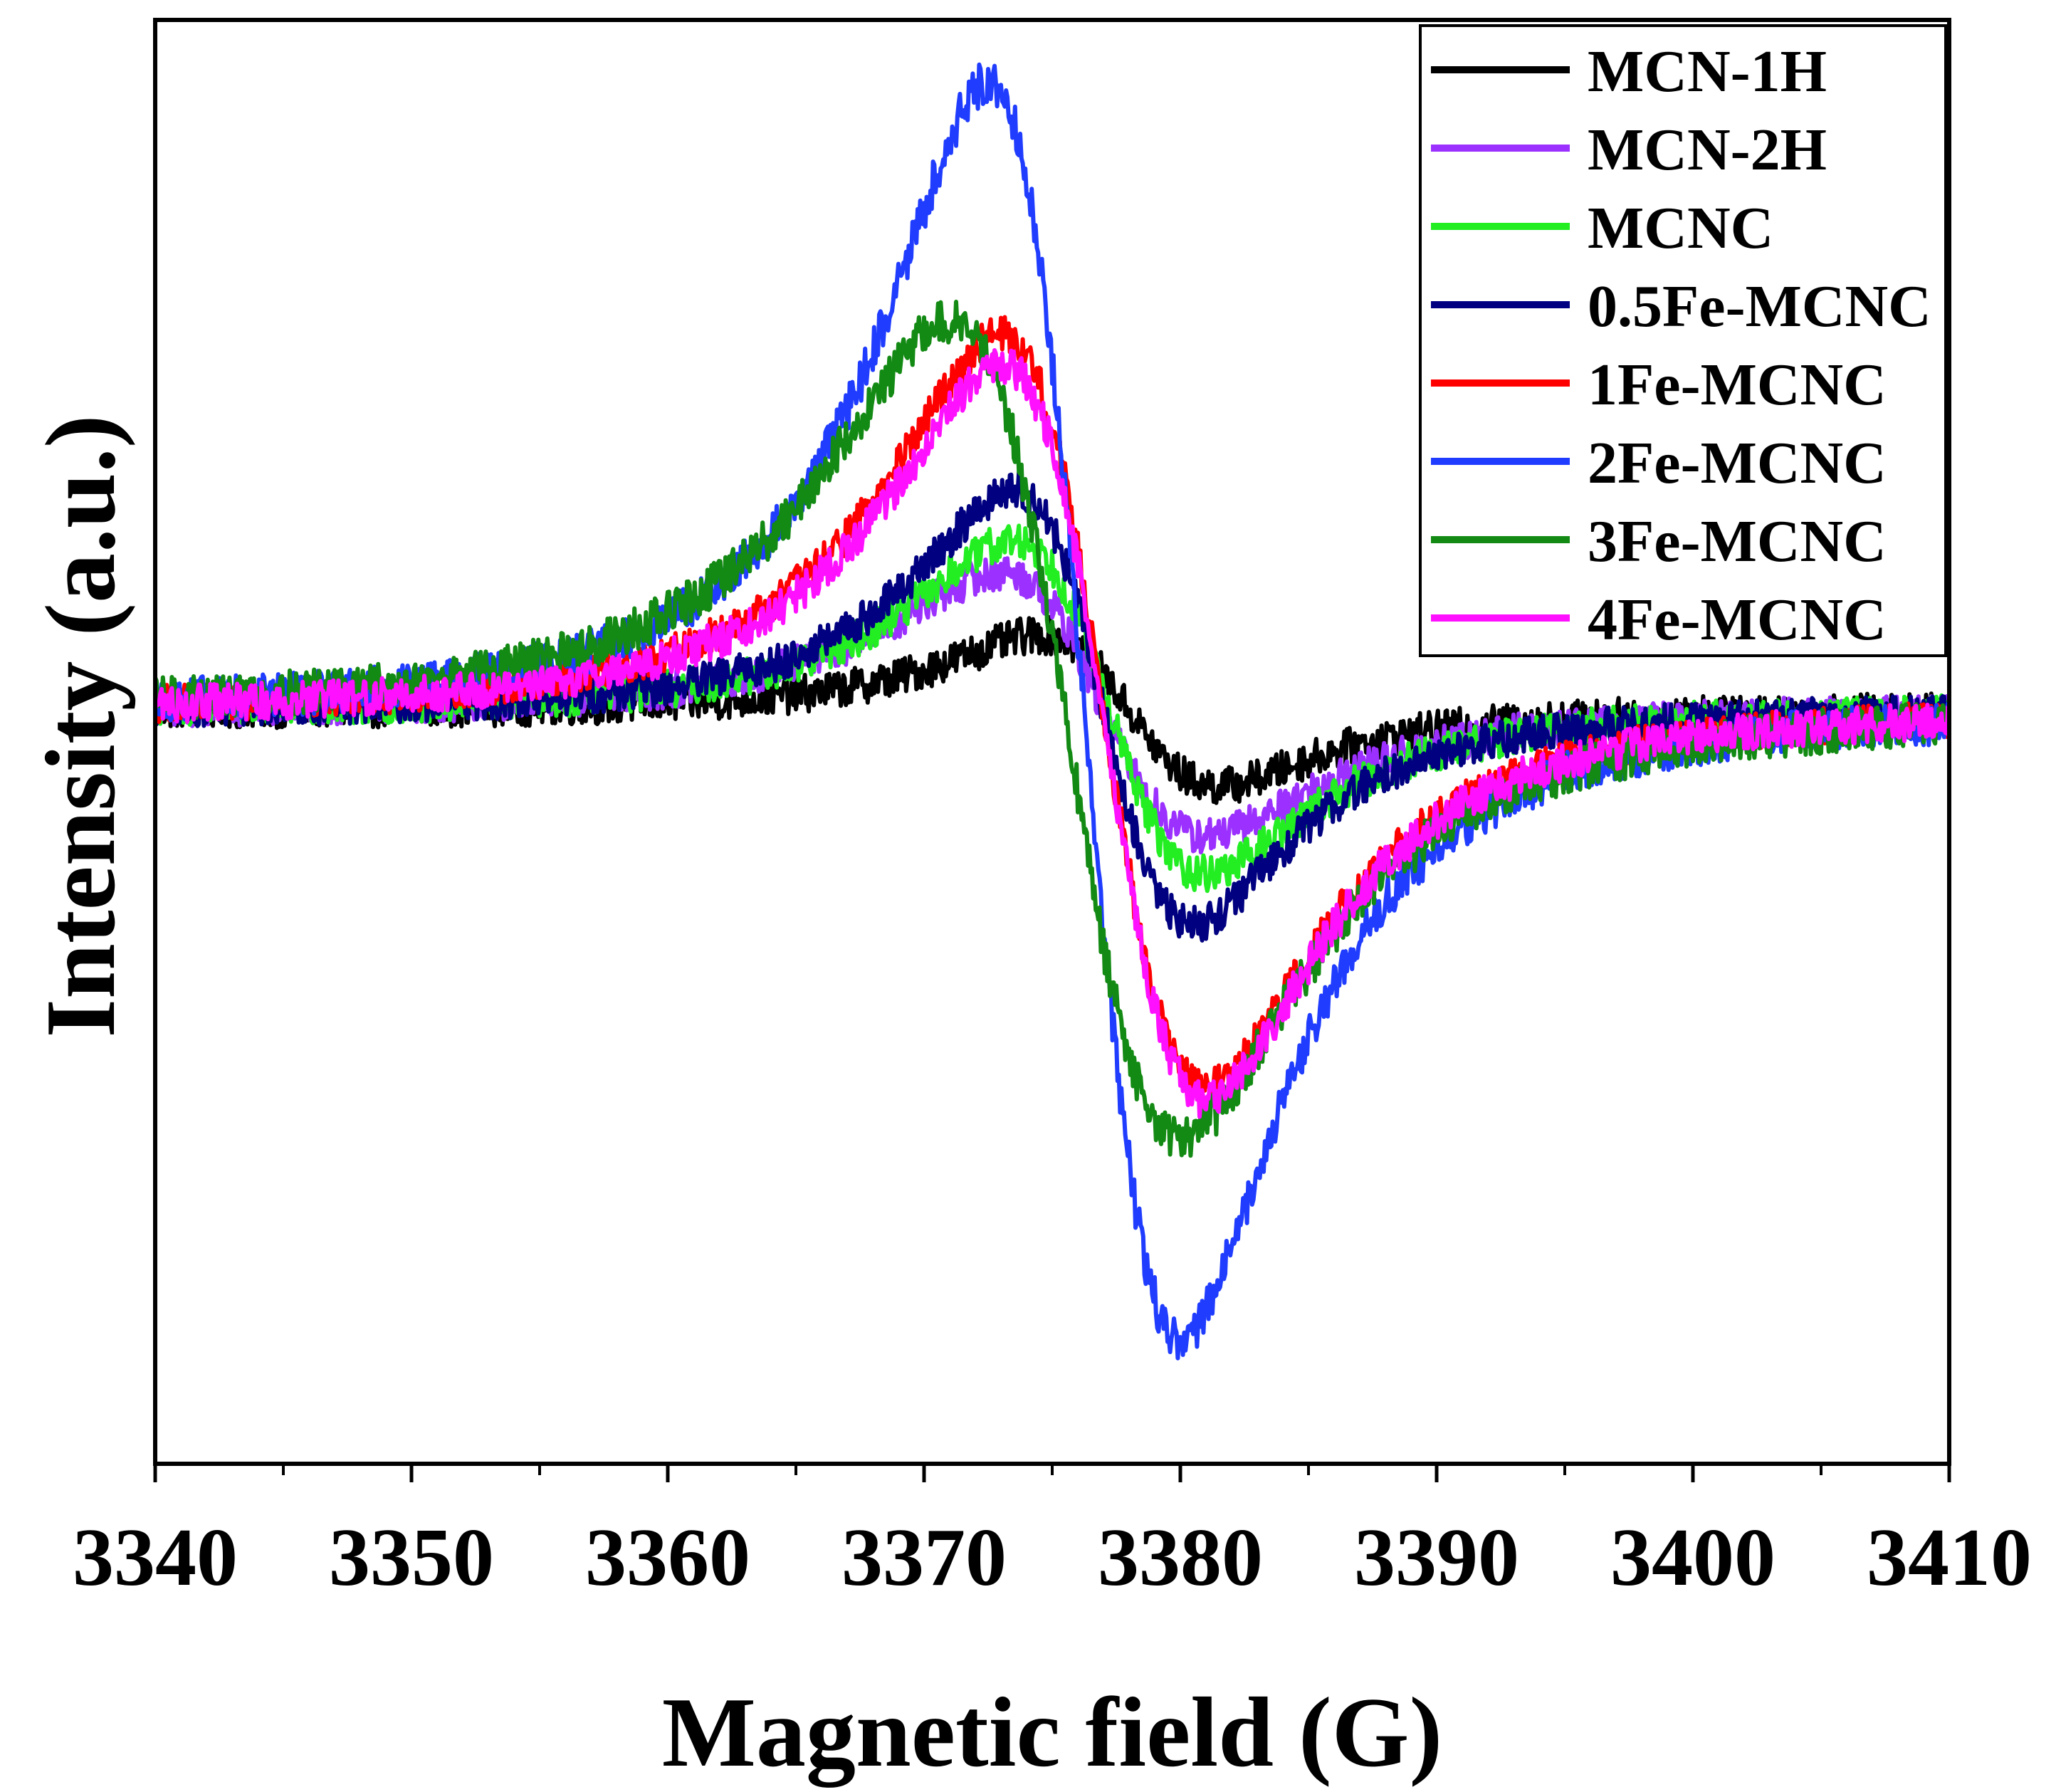 This screenshot has width=2056, height=1792. I want to click on legend-label: 0.5Fe-MCNC, so click(1759, 306).